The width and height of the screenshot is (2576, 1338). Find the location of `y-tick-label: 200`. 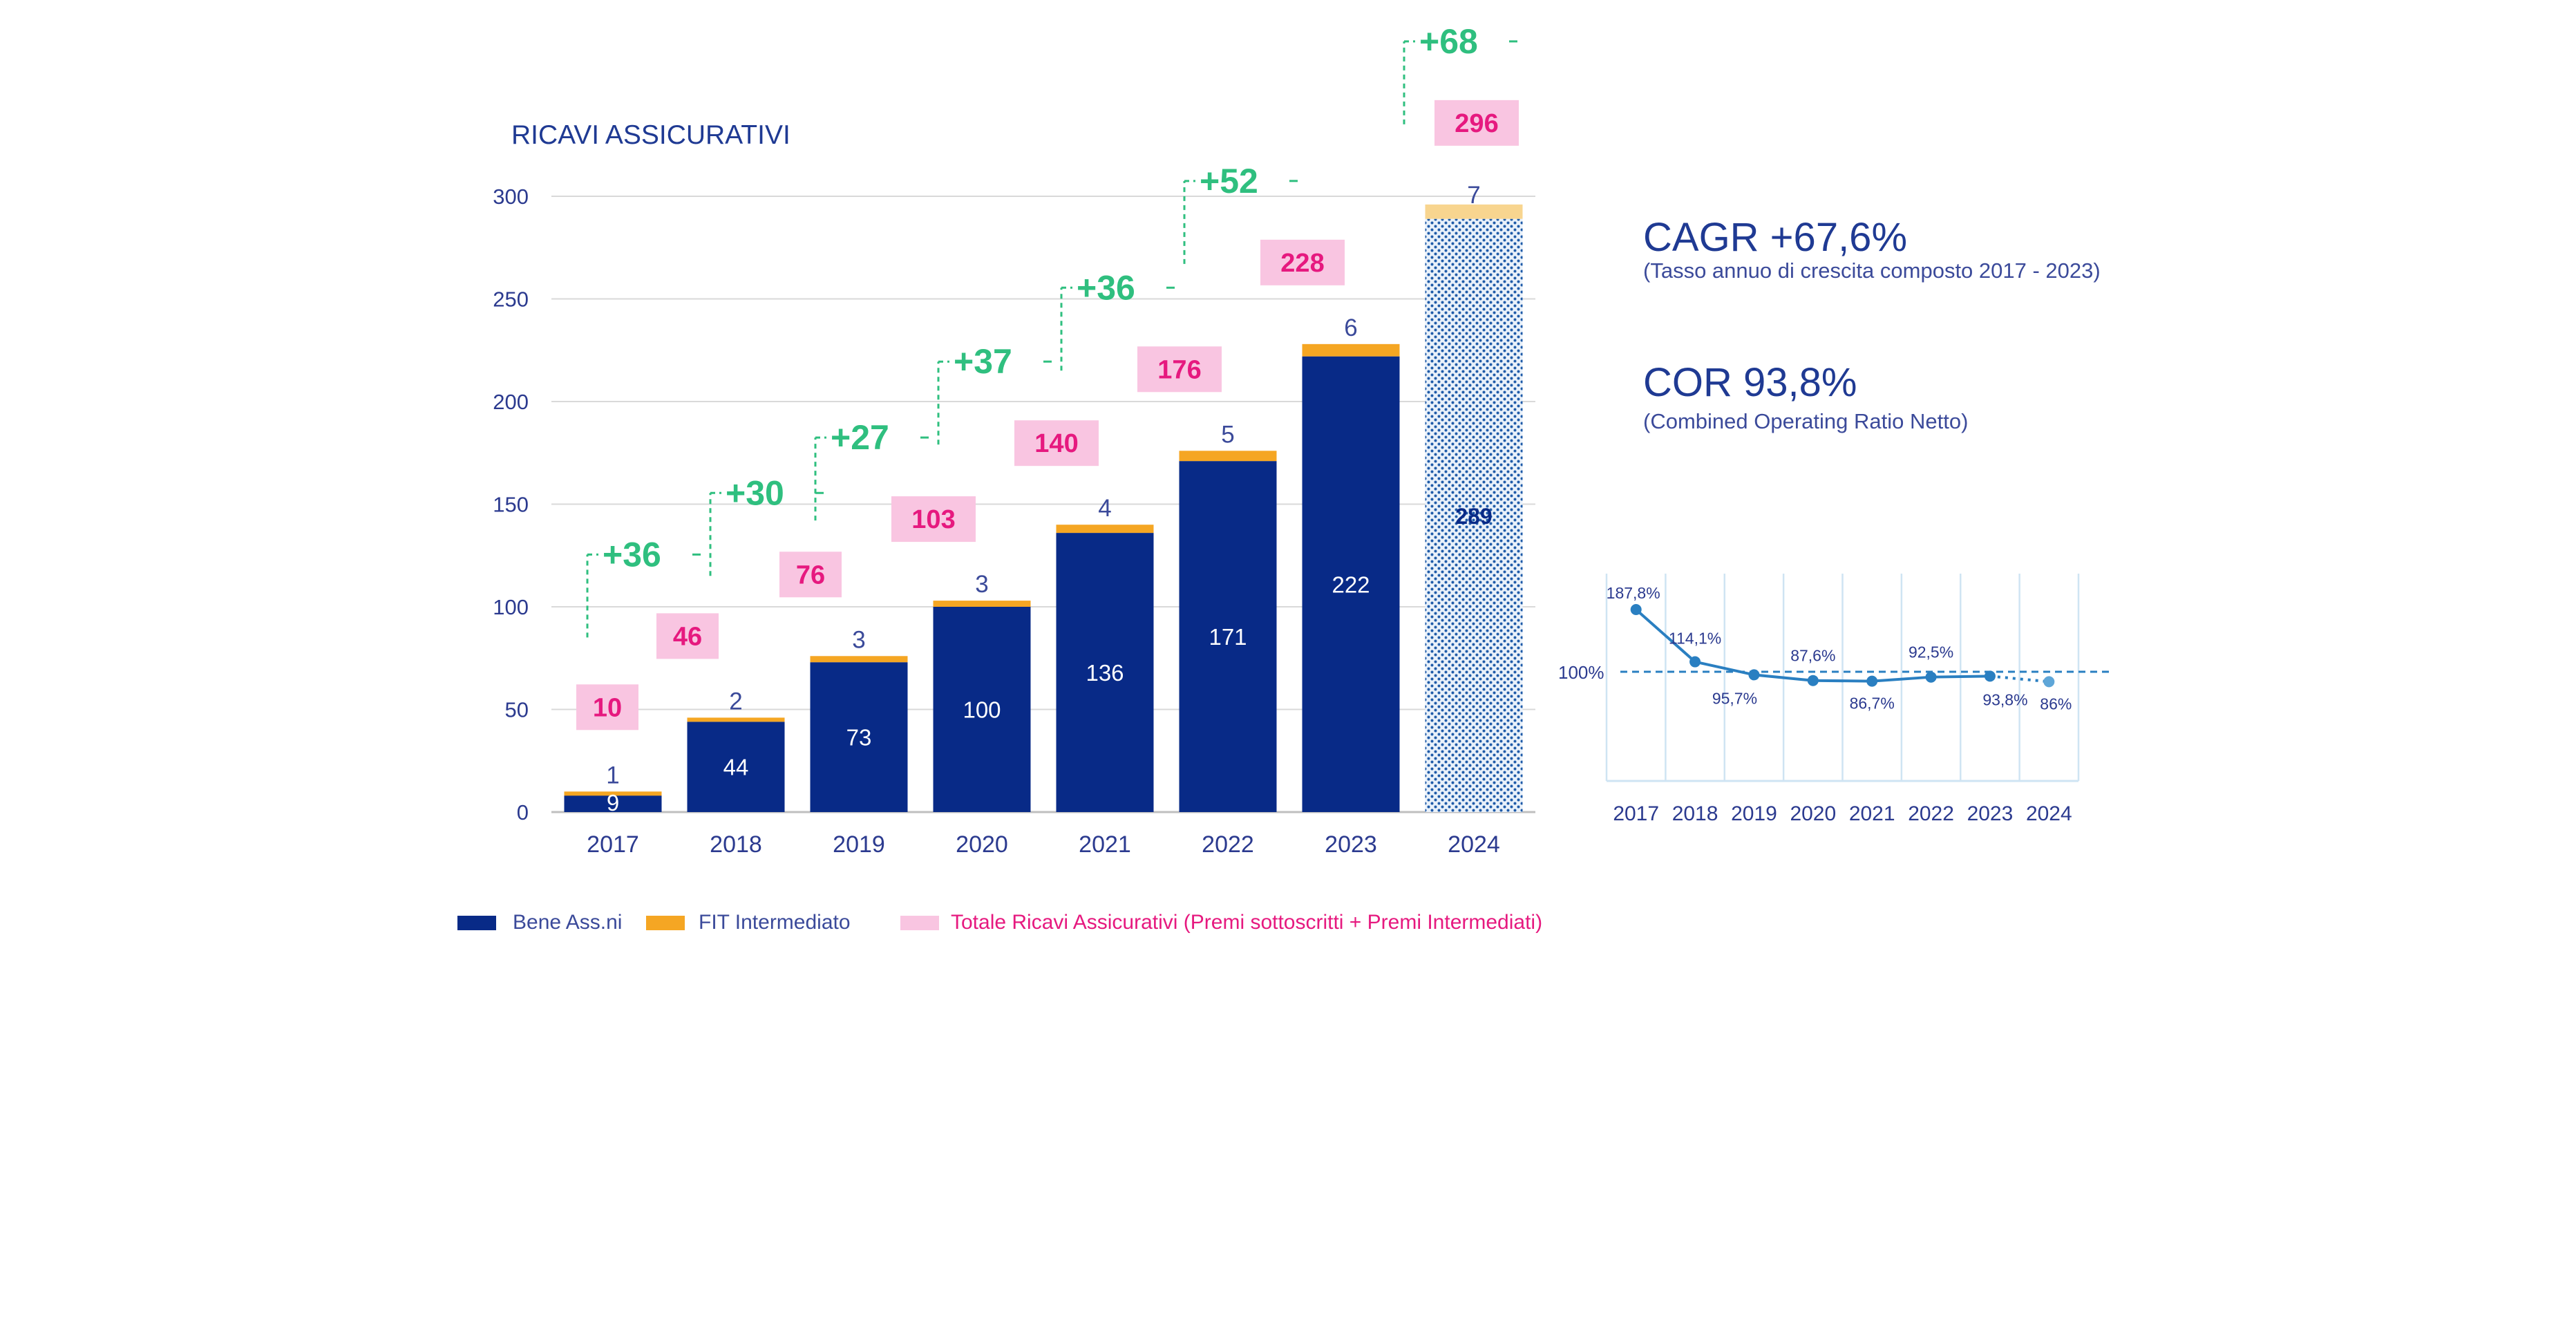

y-tick-label: 200 is located at coordinates (511, 402).